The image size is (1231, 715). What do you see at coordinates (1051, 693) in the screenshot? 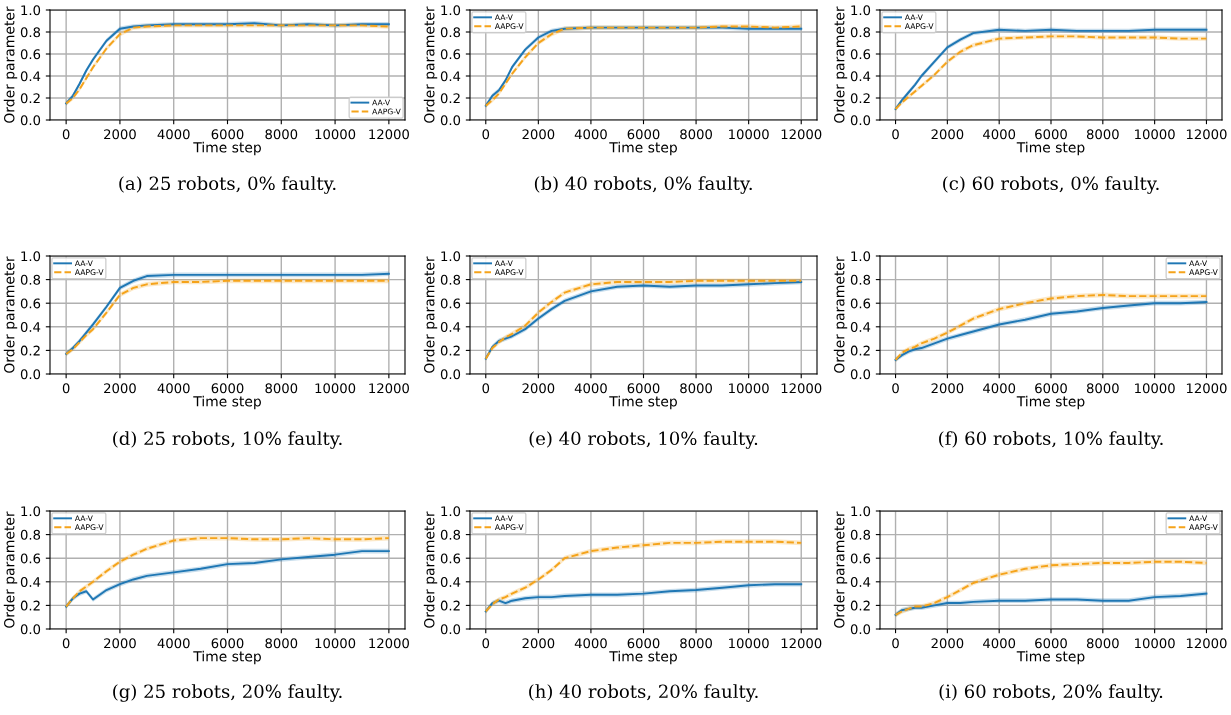
I see `text: (i) 60 robots, 20% faulty.` at bounding box center [1051, 693].